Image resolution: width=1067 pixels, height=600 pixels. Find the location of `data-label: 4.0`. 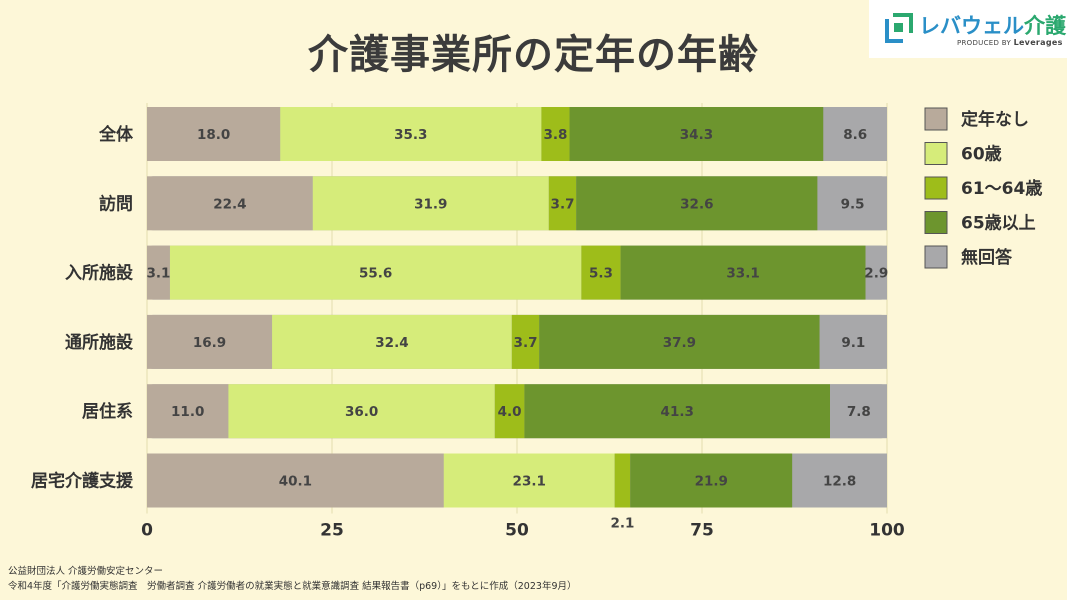

data-label: 4.0 is located at coordinates (510, 412).